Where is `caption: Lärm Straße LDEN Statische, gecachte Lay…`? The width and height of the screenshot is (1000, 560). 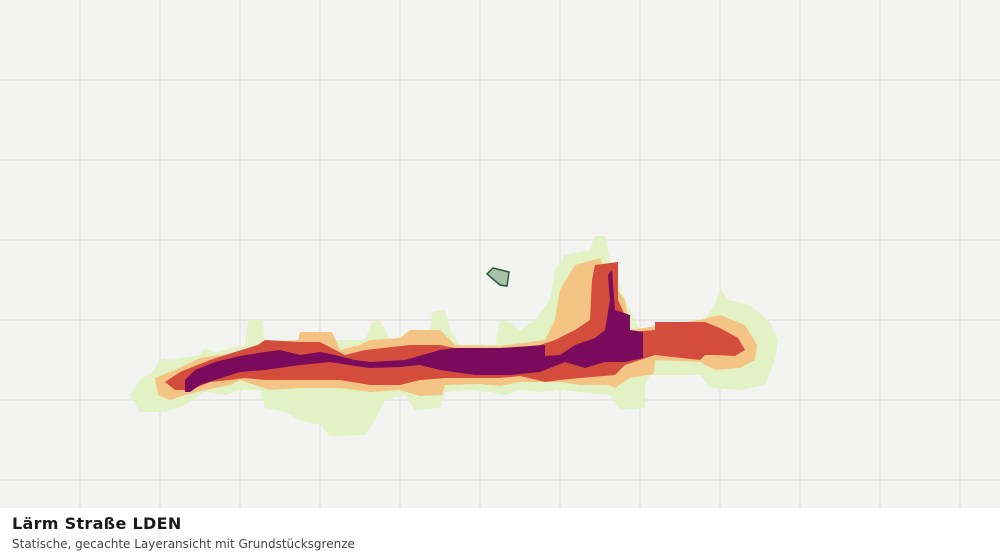
caption: Lärm Straße LDEN Statische, gecachte Lay… is located at coordinates (500, 534).